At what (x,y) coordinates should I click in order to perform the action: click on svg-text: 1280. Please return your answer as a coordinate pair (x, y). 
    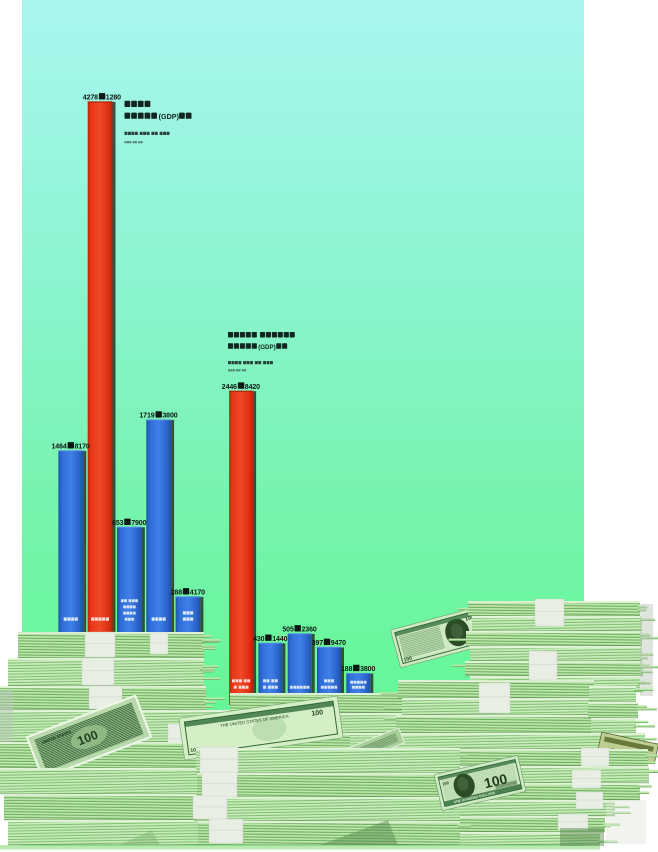
    Looking at the image, I should click on (113, 98).